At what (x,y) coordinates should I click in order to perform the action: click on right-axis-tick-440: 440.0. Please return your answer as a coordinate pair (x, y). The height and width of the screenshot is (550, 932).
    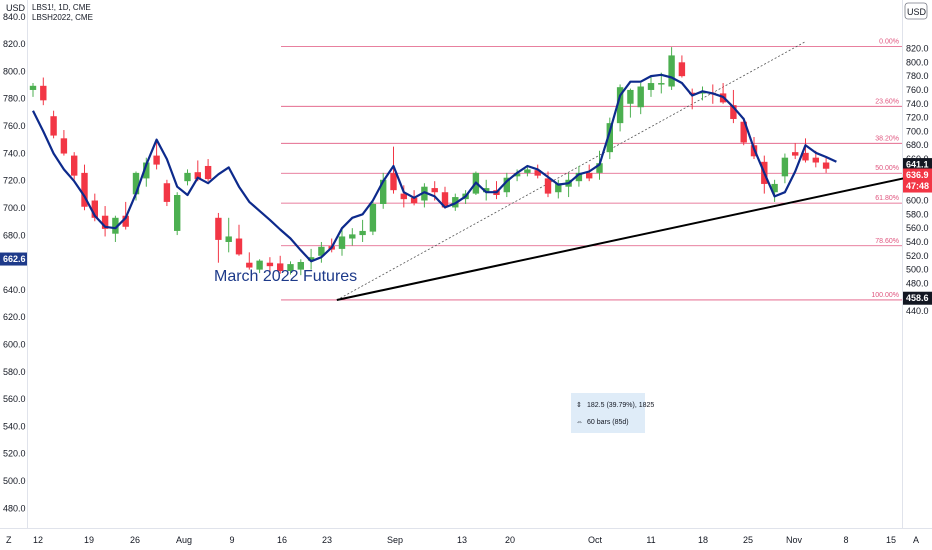
    Looking at the image, I should click on (917, 311).